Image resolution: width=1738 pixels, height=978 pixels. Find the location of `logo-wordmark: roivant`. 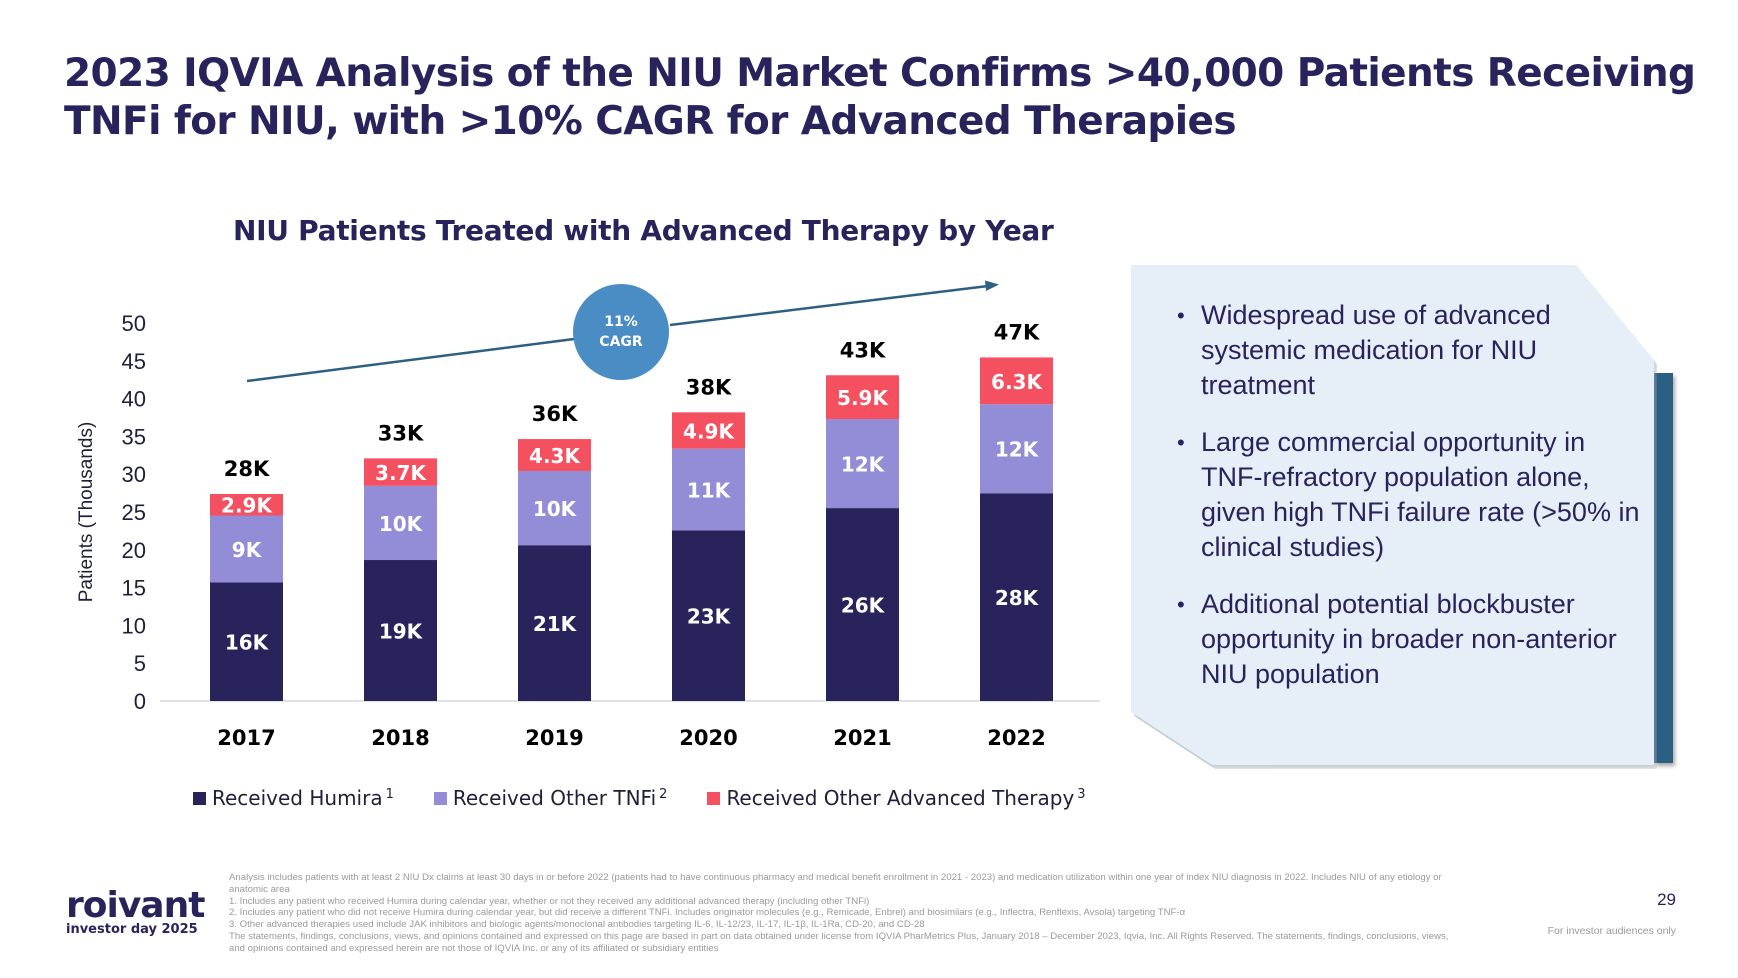

logo-wordmark: roivant is located at coordinates (135, 905).